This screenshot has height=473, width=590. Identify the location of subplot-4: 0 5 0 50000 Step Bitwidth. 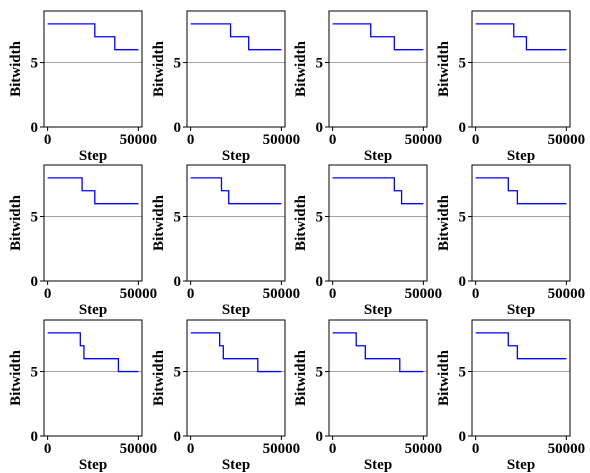
(511, 87).